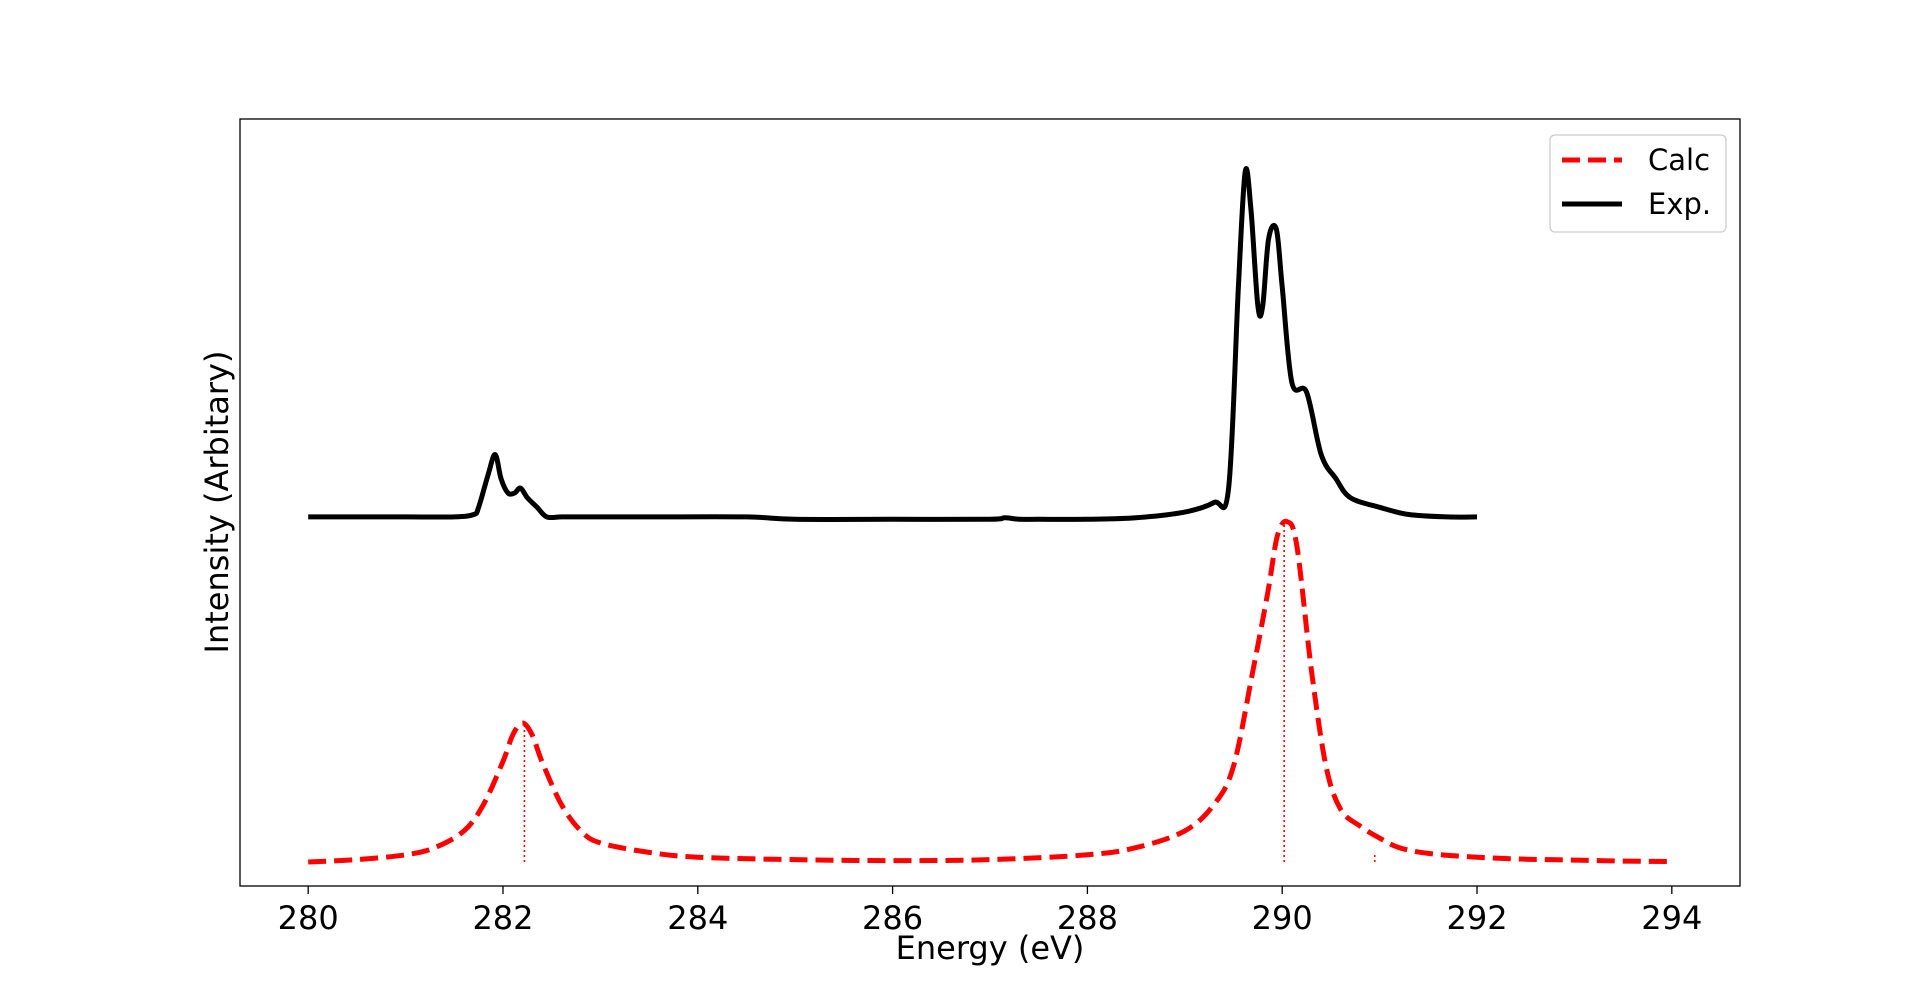 The height and width of the screenshot is (986, 1920). What do you see at coordinates (217, 502) in the screenshot?
I see `y-axis-label: Intensity (Arbitary)` at bounding box center [217, 502].